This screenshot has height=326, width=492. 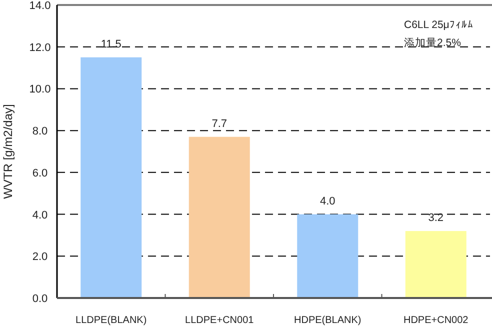 What do you see at coordinates (40, 48) in the screenshot?
I see `y-tick-label: 12.0` at bounding box center [40, 48].